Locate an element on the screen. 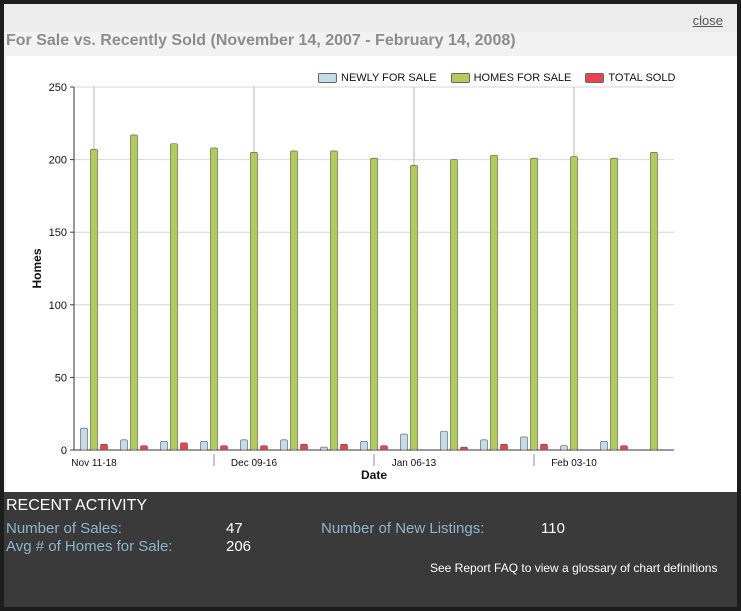 This screenshot has width=741, height=611. sales-value: 47 is located at coordinates (234, 528).